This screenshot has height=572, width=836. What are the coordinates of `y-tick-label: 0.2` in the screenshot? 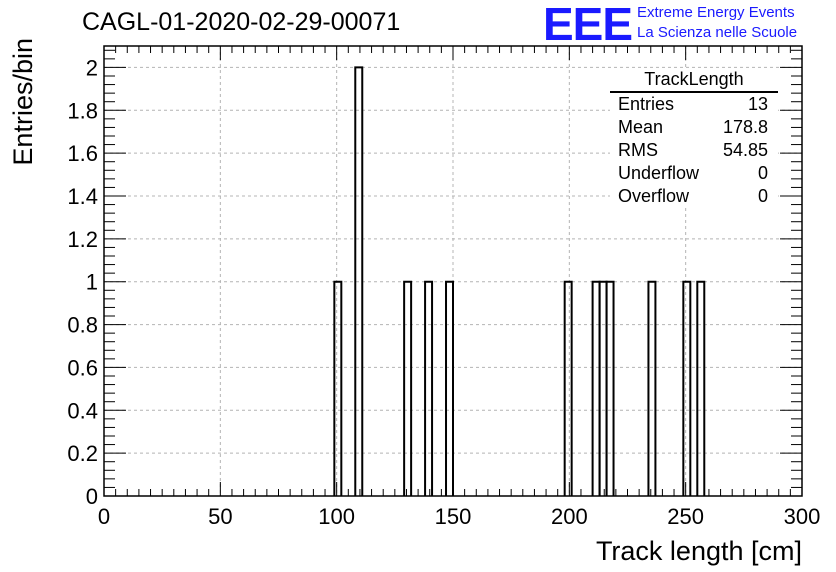 It's located at (82, 453).